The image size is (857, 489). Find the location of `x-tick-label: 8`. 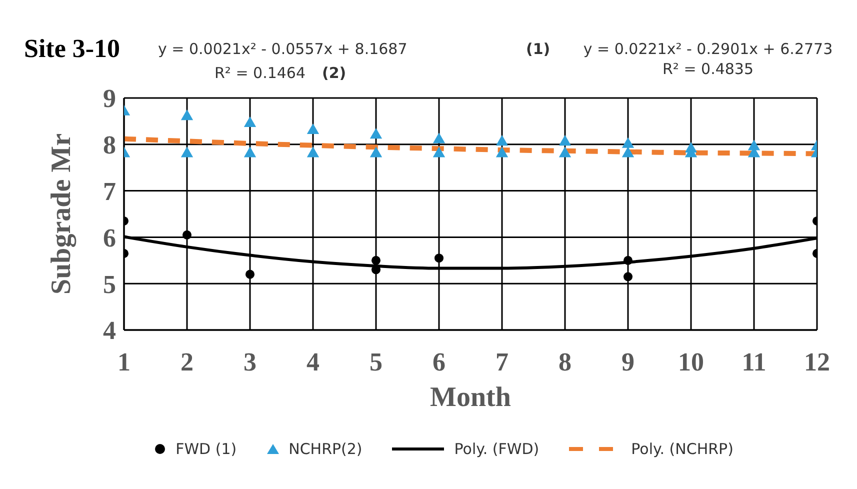

x-tick-label: 8 is located at coordinates (565, 361).